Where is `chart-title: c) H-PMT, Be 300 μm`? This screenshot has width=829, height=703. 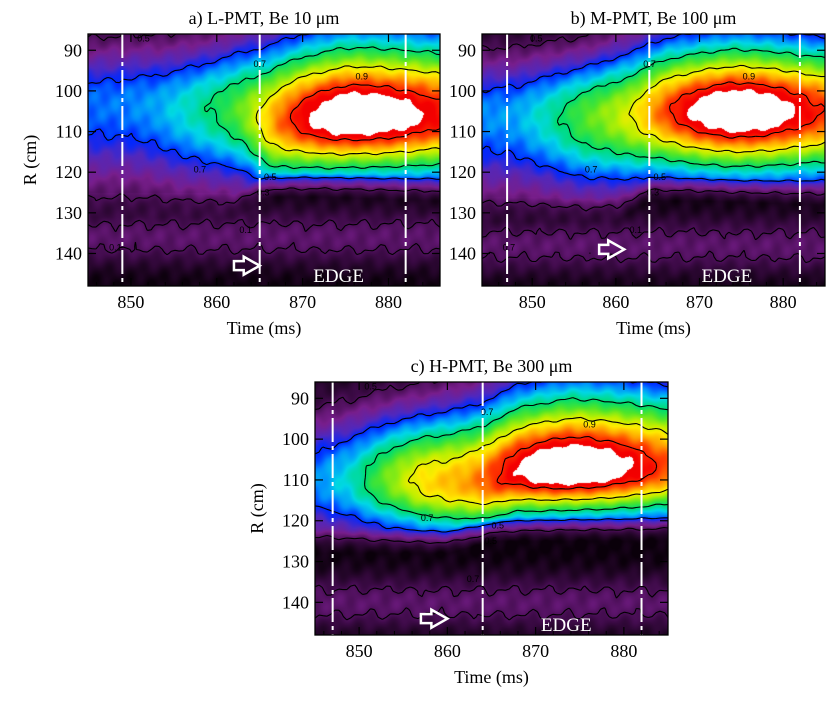
chart-title: c) H-PMT, Be 300 μm is located at coordinates (492, 366).